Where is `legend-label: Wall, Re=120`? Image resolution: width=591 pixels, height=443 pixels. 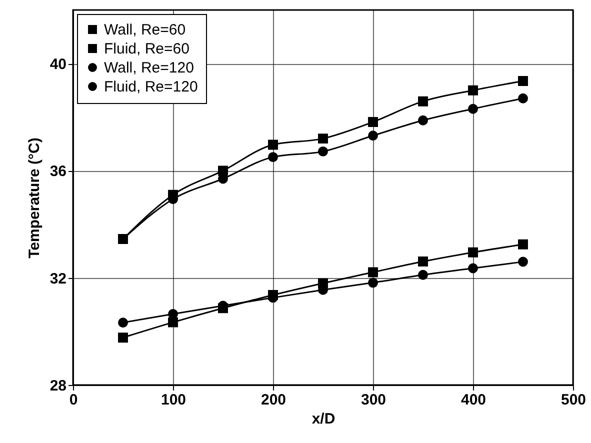
legend-label: Wall, Re=120 is located at coordinates (149, 68).